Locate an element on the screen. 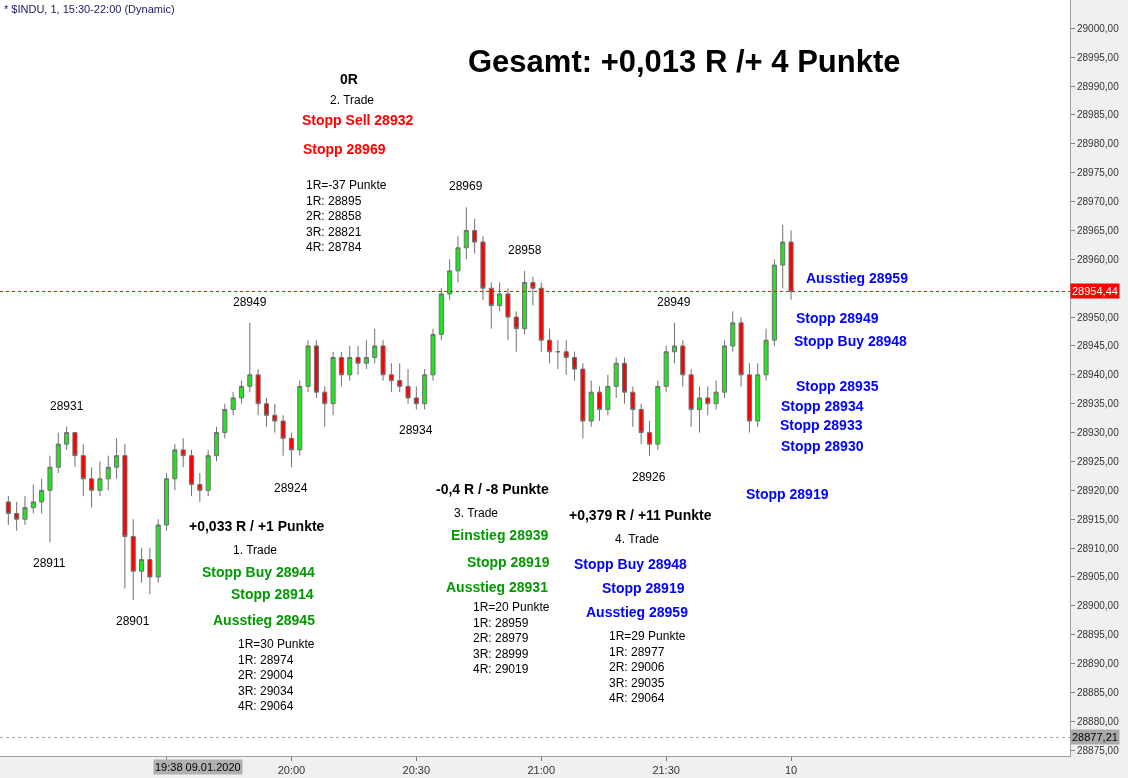 This screenshot has height=778, width=1128. annotation: 1R=20 Punkte 1R: 28959 2R: 28979 3R: 28999 4R: 29019 is located at coordinates (511, 638).